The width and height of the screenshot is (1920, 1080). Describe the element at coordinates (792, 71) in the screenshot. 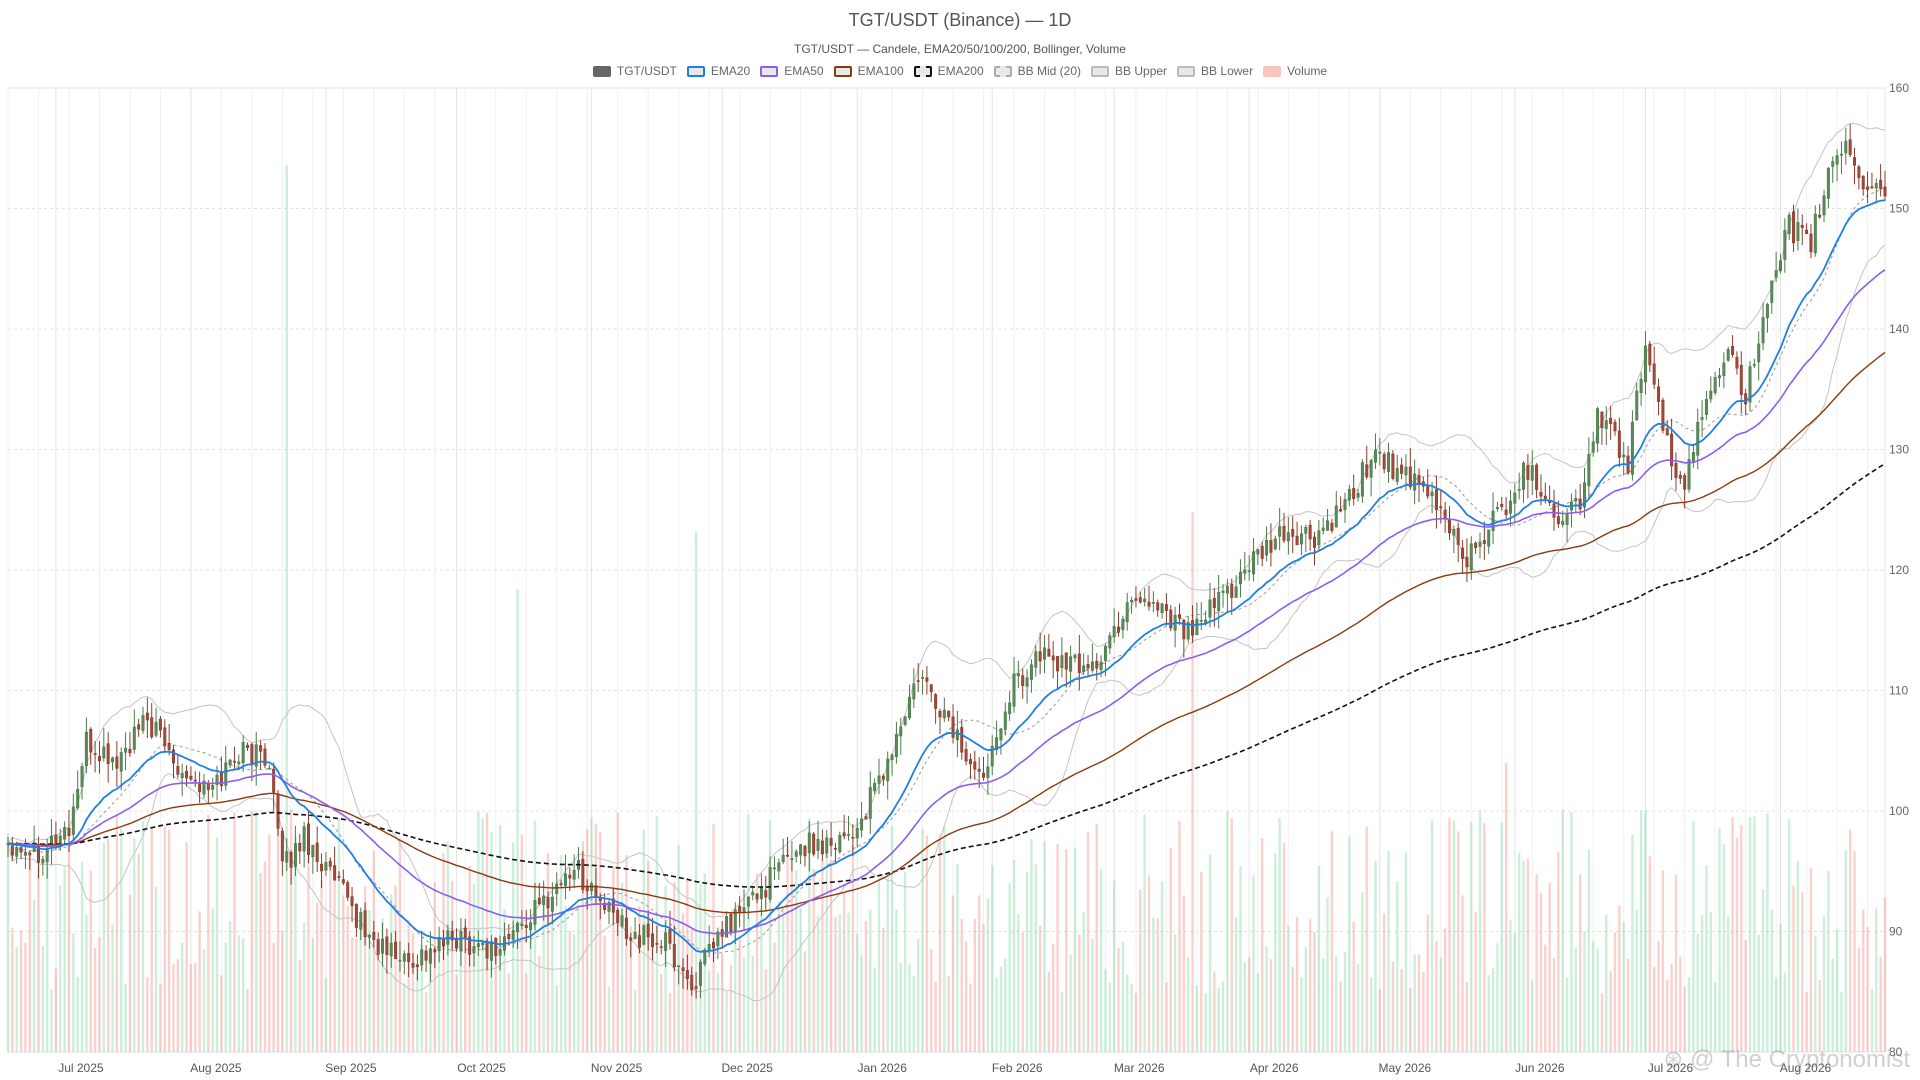

I see `legend-item: EMA50` at that location.